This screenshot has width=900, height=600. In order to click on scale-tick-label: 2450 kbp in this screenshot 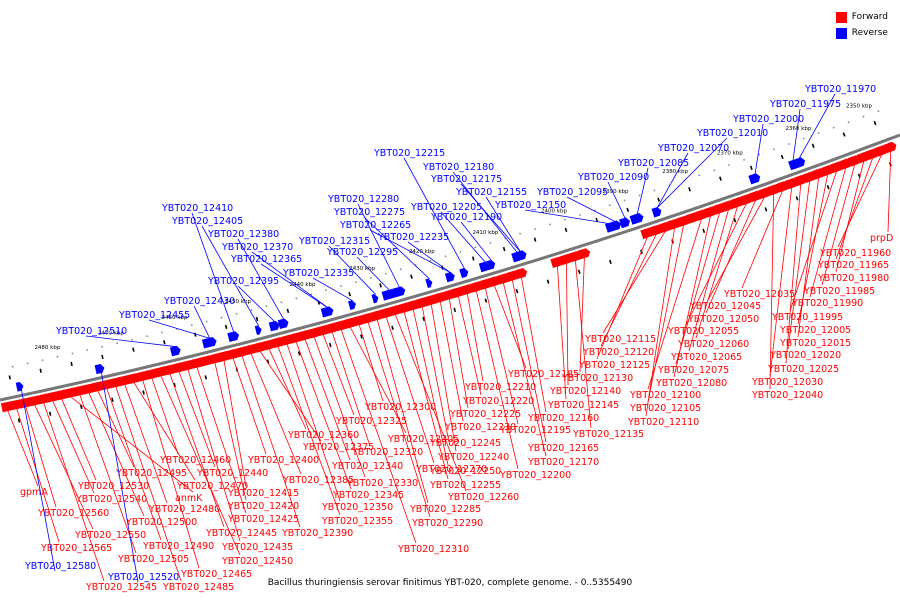, I will do `click(238, 302)`.